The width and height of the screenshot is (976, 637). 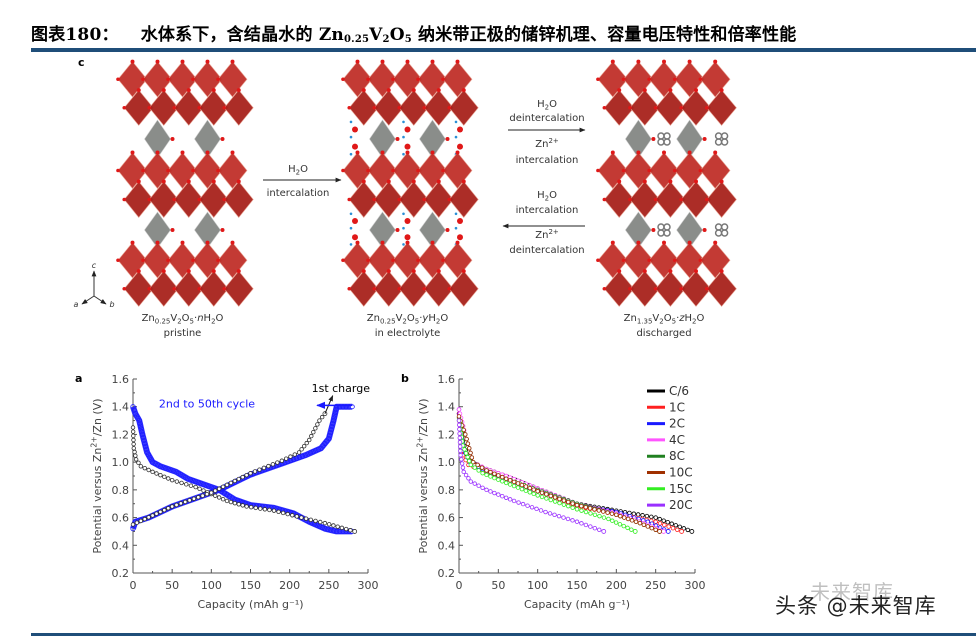 What do you see at coordinates (447, 545) in the screenshot?
I see `y-tick-label: 0.4` at bounding box center [447, 545].